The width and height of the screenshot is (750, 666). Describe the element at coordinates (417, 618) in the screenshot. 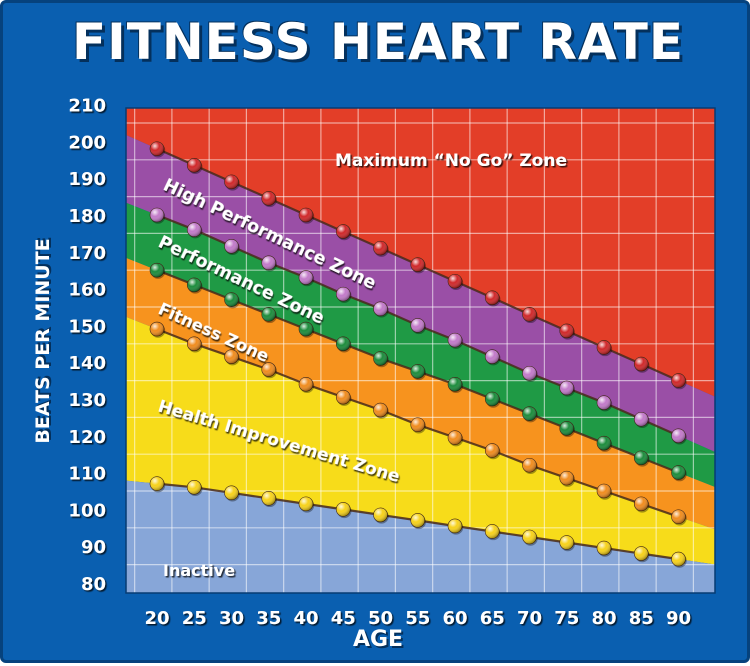

I see `x-tick-label: 55` at that location.